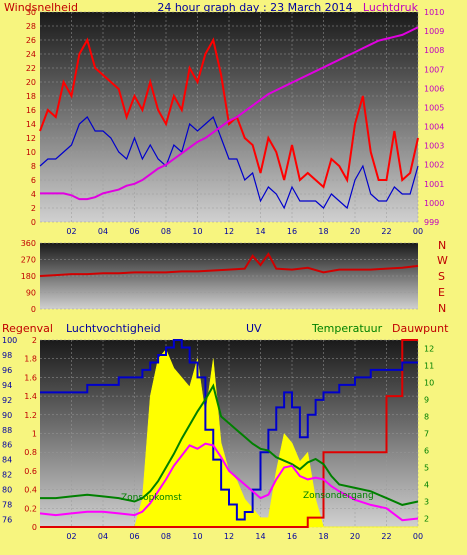 The image size is (467, 555). I want to click on lower-x-tick: 16, so click(292, 536).